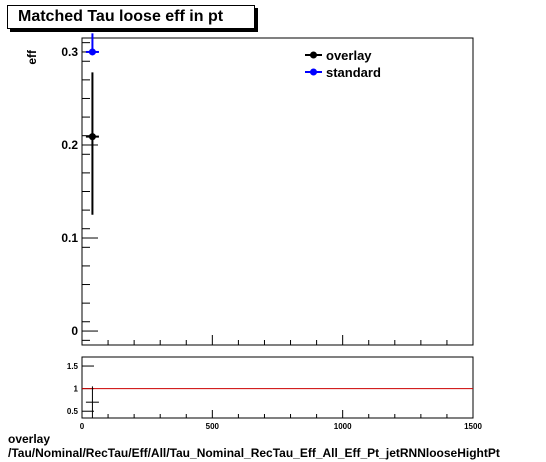 This screenshot has width=546, height=462. What do you see at coordinates (92, 52) in the screenshot?
I see `standard-point` at bounding box center [92, 52].